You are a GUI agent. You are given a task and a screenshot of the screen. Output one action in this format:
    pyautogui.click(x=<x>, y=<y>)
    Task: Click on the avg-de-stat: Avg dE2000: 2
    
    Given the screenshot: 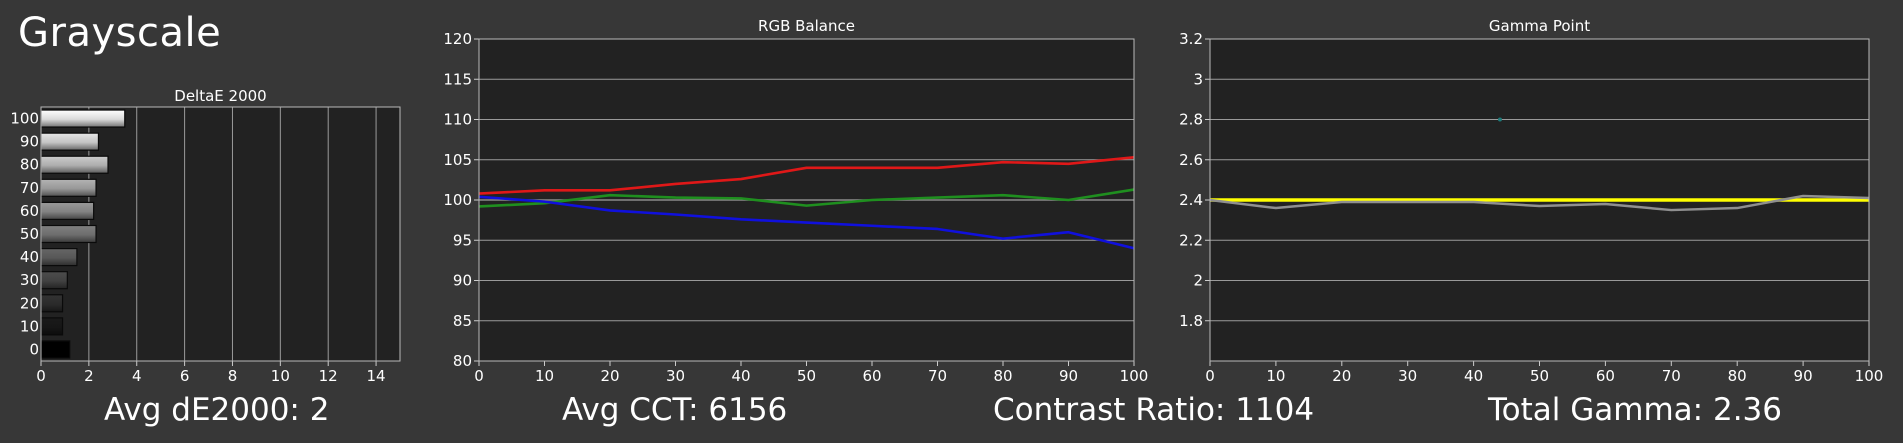 What is the action you would take?
    pyautogui.click(x=216, y=410)
    